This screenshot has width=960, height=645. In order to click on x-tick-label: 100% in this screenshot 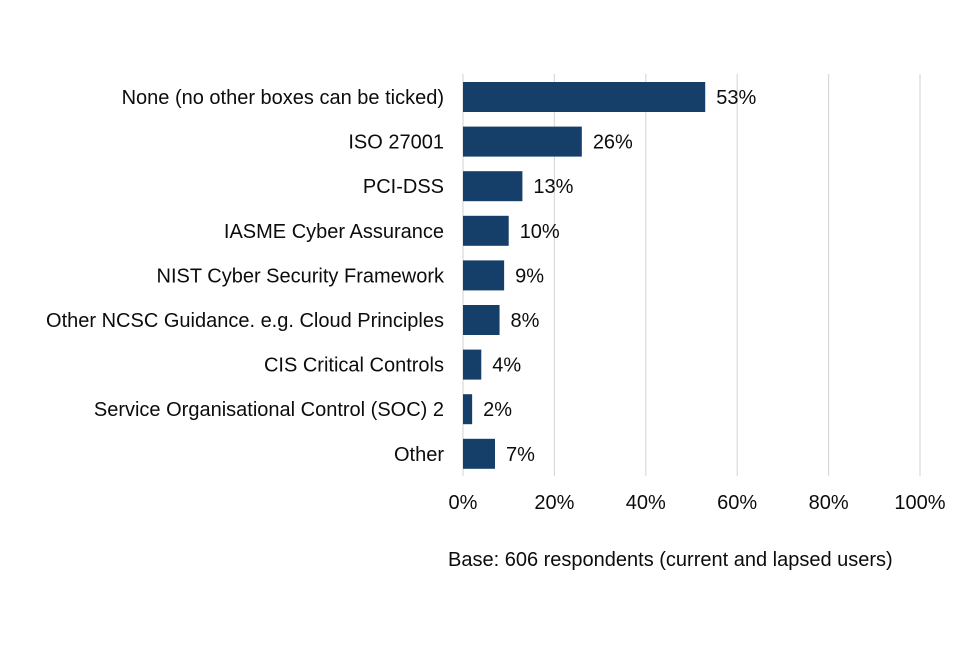, I will do `click(919, 503)`.